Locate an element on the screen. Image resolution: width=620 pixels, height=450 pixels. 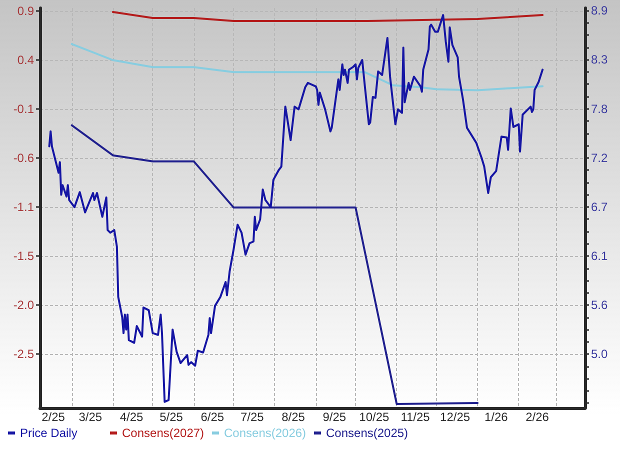
y-tick-label: -1.5 is located at coordinates (23, 256).